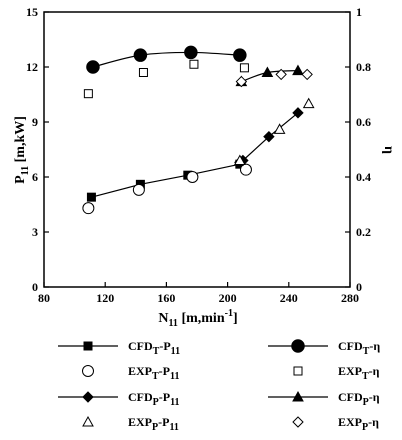 Image resolution: width=402 pixels, height=440 pixels. I want to click on y-right-tick-label: 1, so click(359, 12).